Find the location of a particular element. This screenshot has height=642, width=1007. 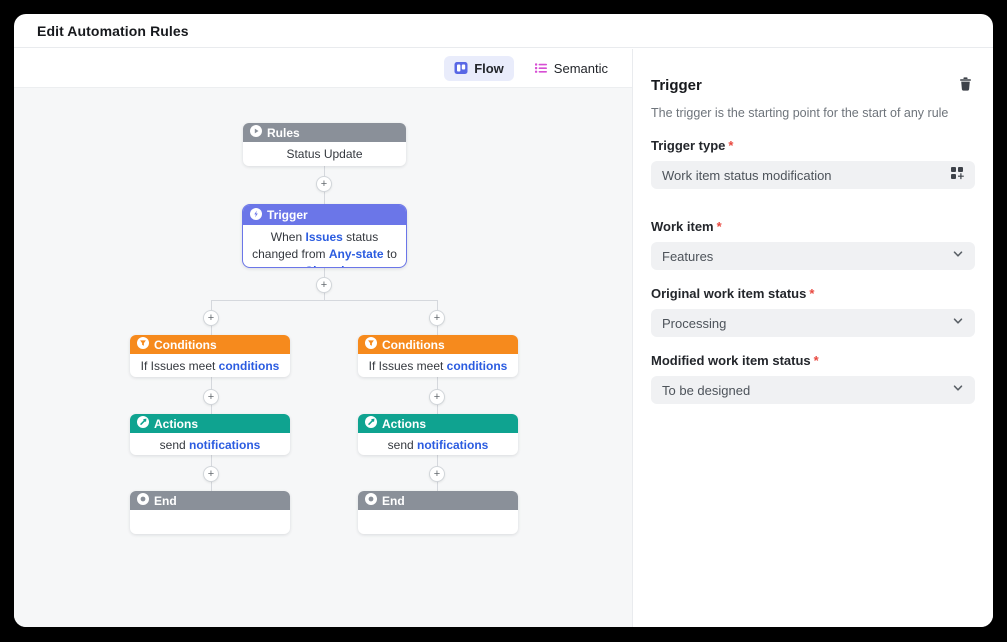

label-text: Trigger type is located at coordinates (688, 145).